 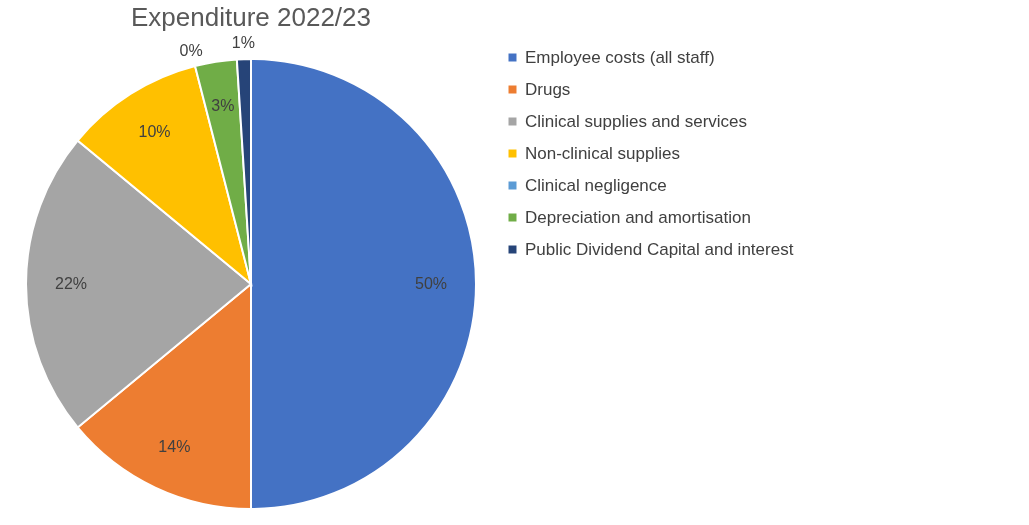 I want to click on legend-label: Clinical supplies and services, so click(x=636, y=121).